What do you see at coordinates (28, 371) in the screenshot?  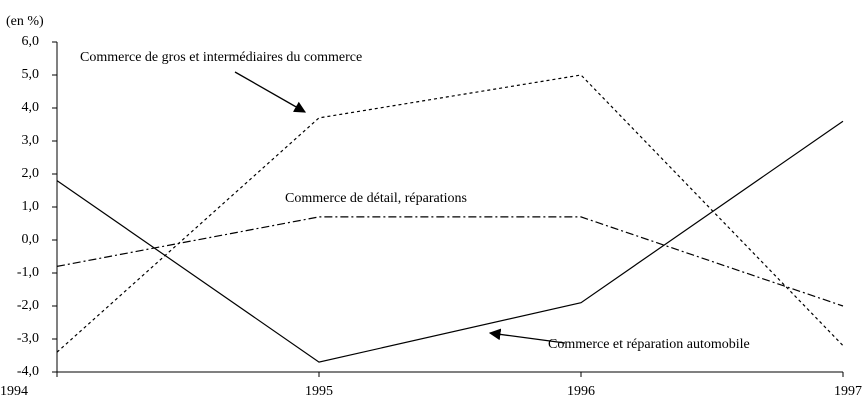 I see `y-tick-label: -4,0` at bounding box center [28, 371].